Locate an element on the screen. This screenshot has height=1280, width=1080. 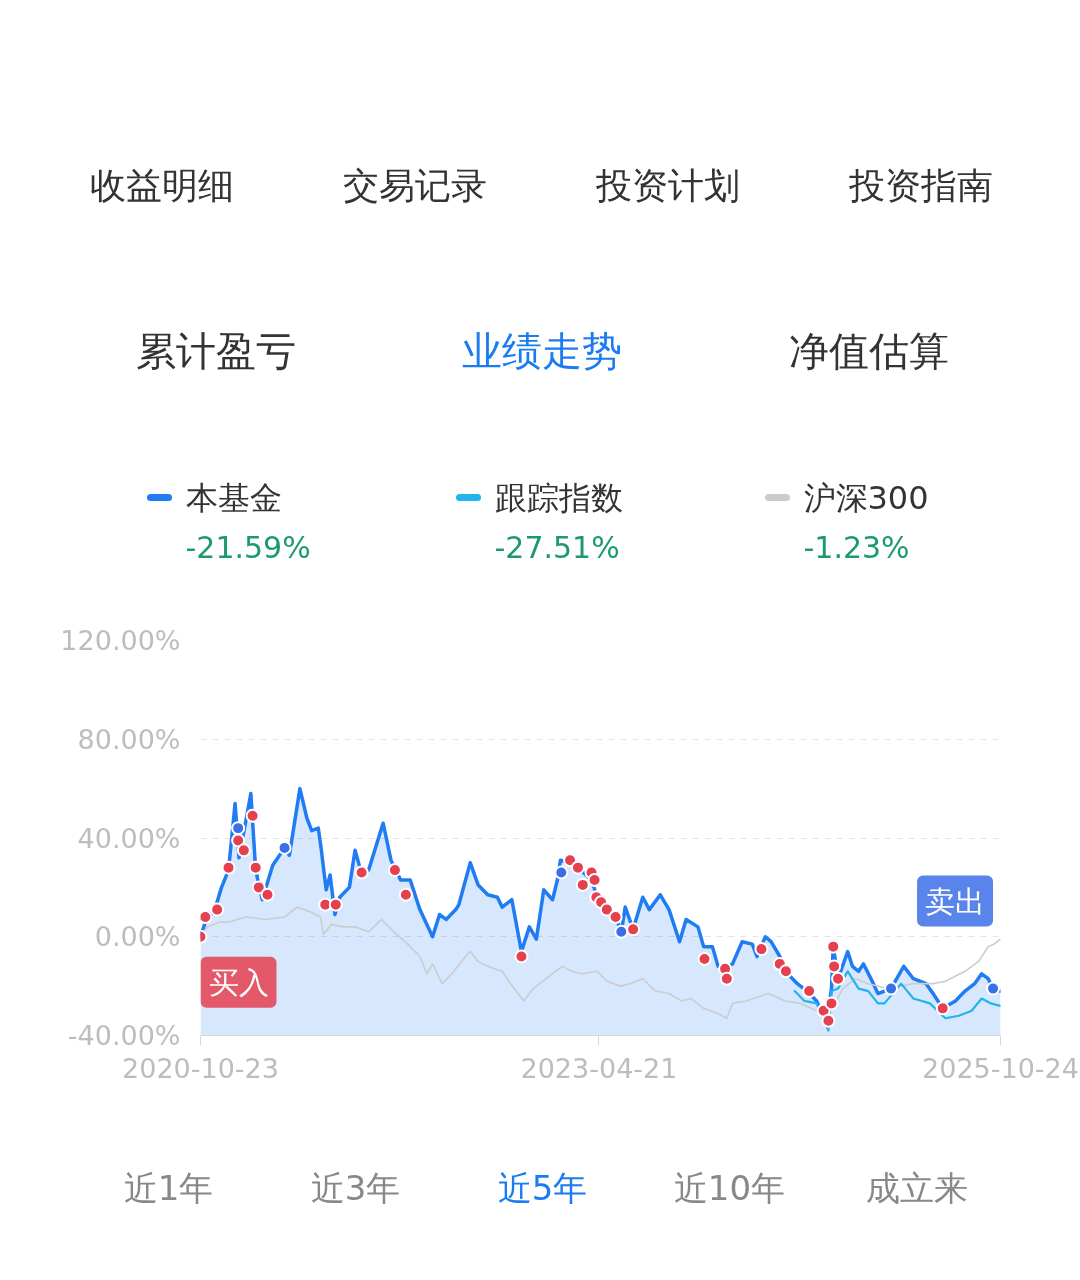
text: -1.23% is located at coordinates (856, 547).